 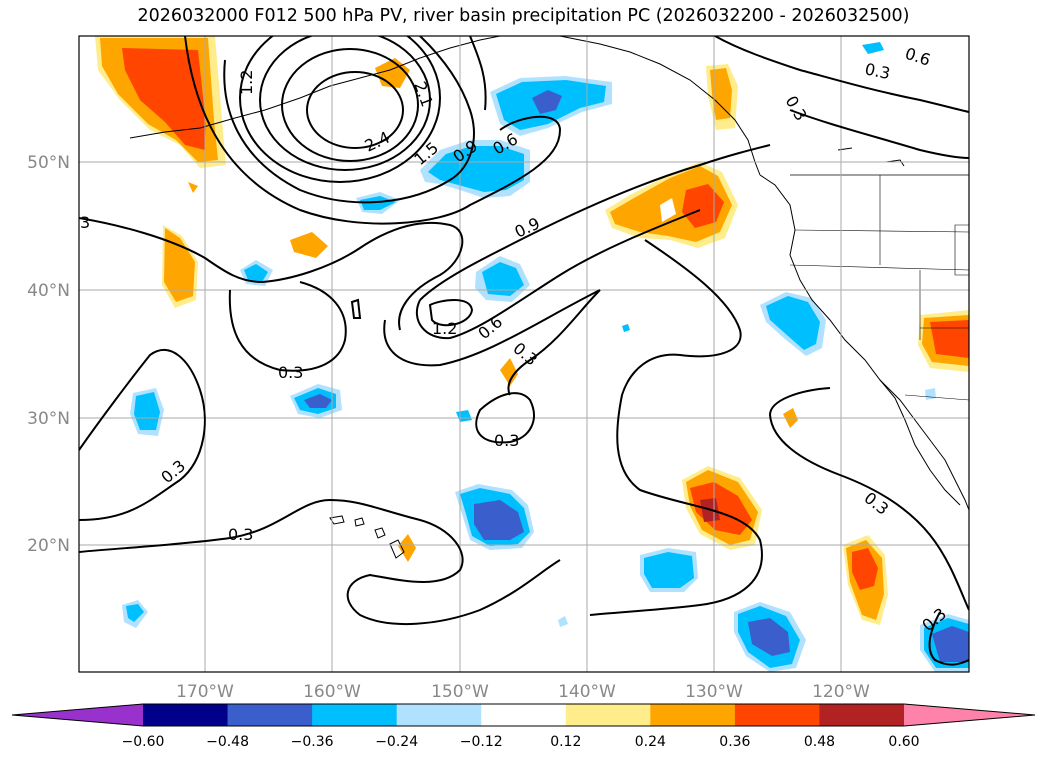 What do you see at coordinates (205, 692) in the screenshot?
I see `lon-label: 170°W` at bounding box center [205, 692].